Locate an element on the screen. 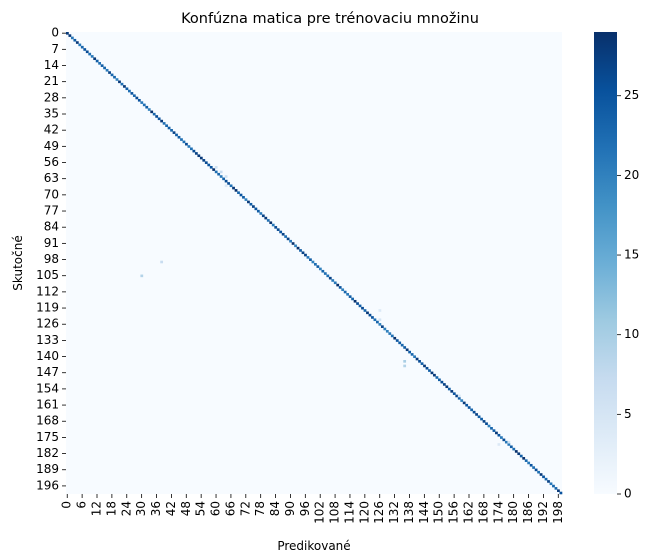  y-tick-label: 154 is located at coordinates (47, 388).